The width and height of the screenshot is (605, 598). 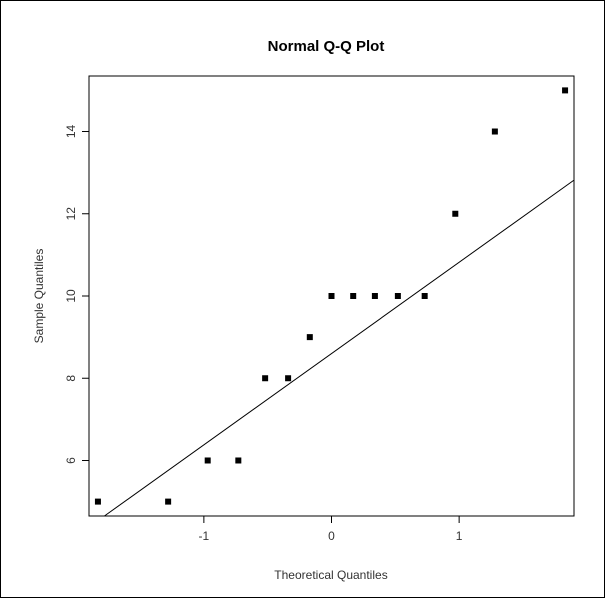 I want to click on y-axis-label: Sample Quantiles, so click(x=39, y=296).